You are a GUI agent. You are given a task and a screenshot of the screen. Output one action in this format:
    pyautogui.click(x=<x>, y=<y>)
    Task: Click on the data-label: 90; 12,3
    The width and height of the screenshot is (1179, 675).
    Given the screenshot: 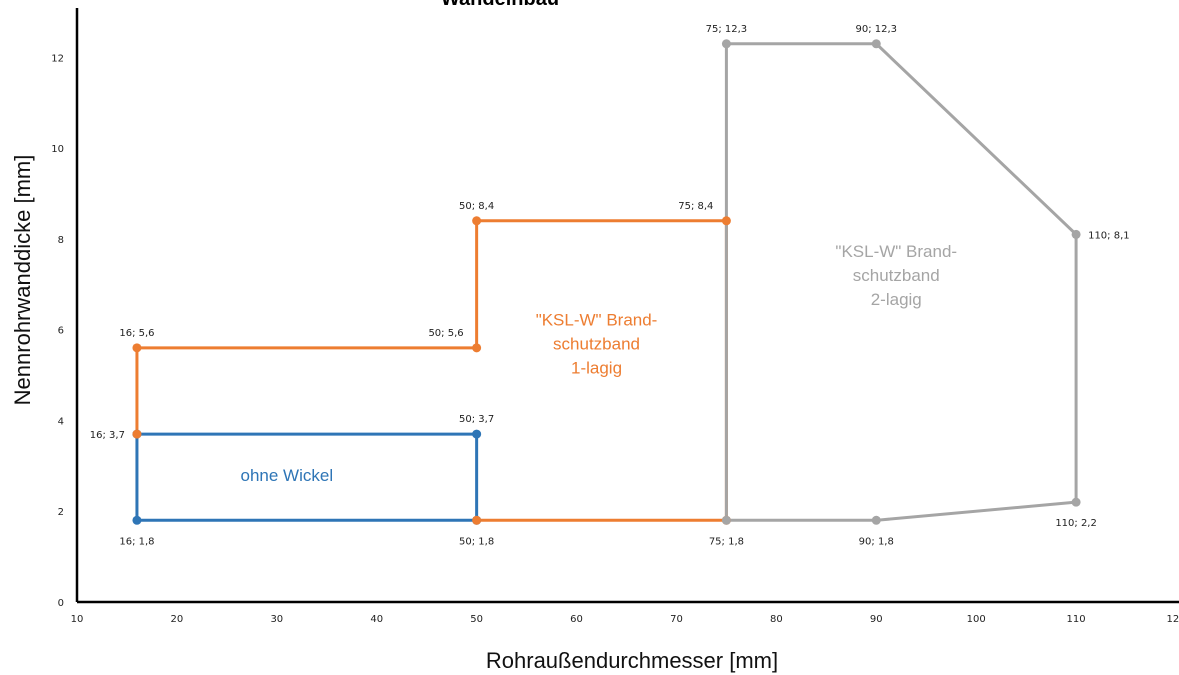 What is the action you would take?
    pyautogui.click(x=876, y=29)
    